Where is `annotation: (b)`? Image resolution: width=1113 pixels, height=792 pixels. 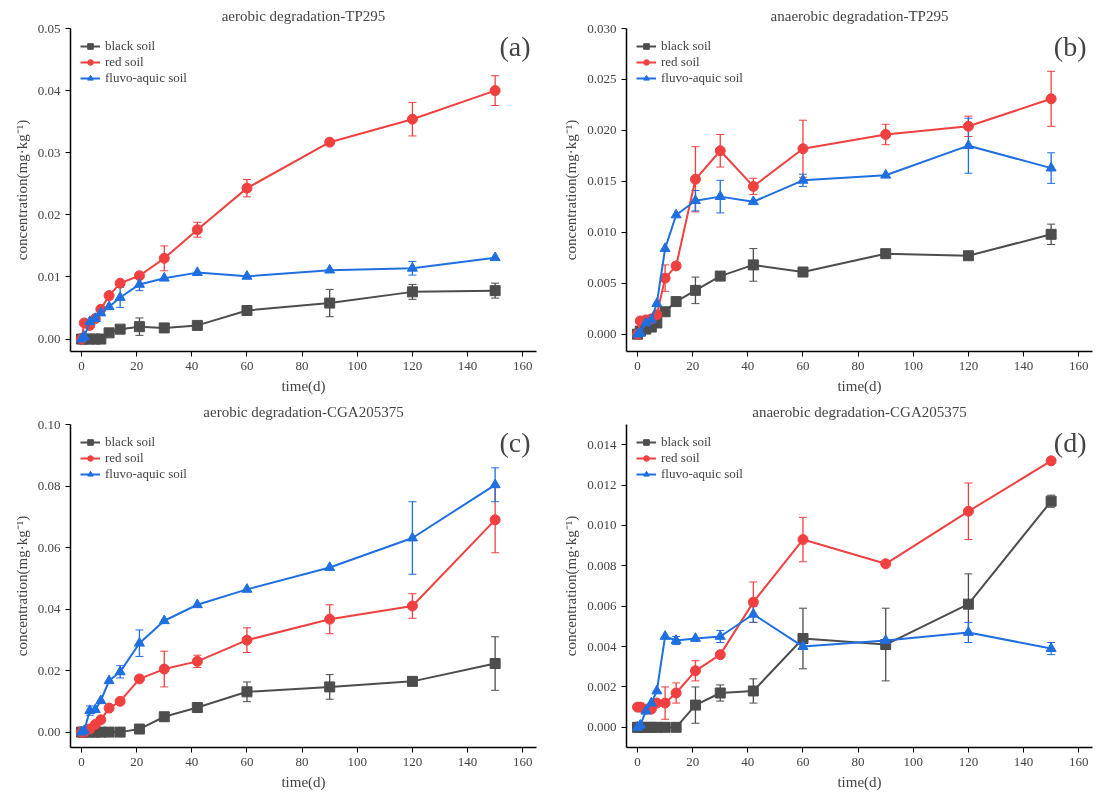
annotation: (b) is located at coordinates (1070, 46).